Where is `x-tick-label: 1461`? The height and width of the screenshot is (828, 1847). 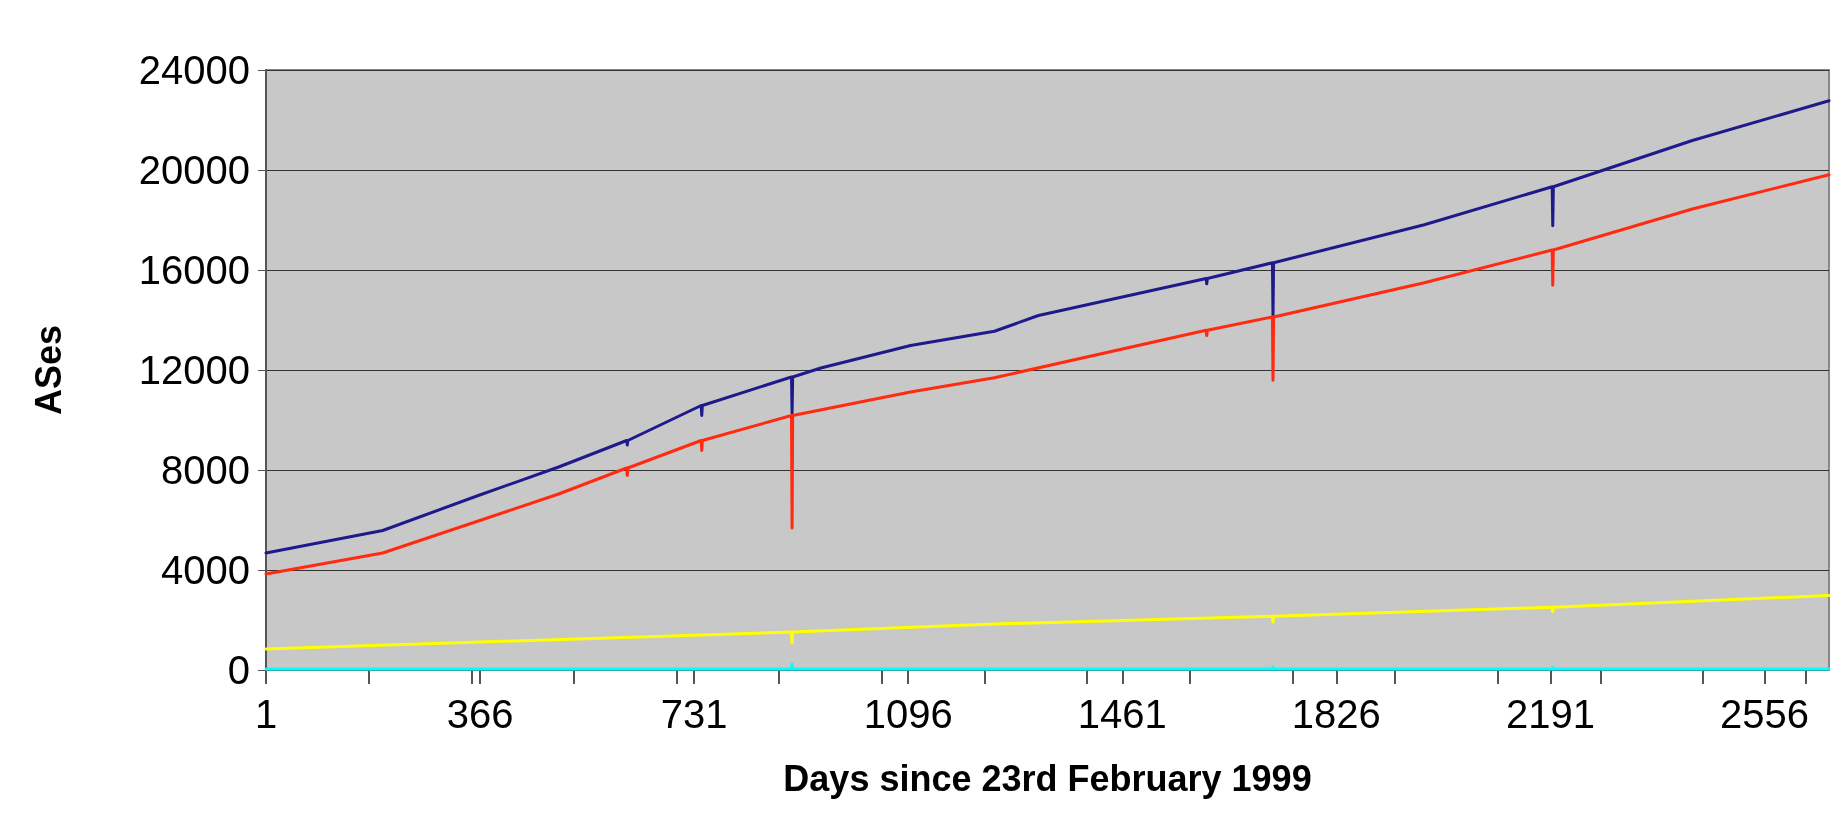 x-tick-label: 1461 is located at coordinates (1122, 714).